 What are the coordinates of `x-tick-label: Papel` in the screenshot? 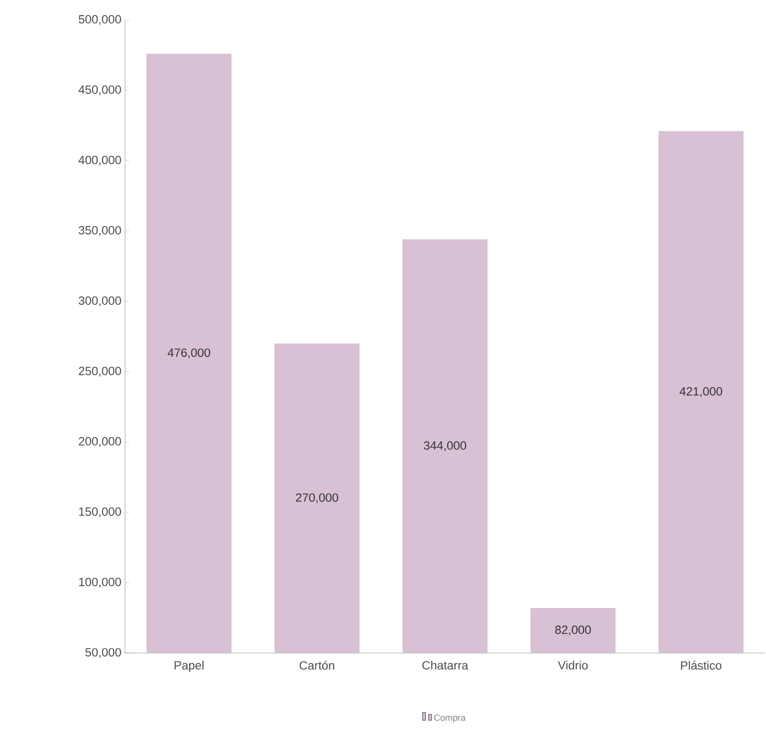 It's located at (189, 666).